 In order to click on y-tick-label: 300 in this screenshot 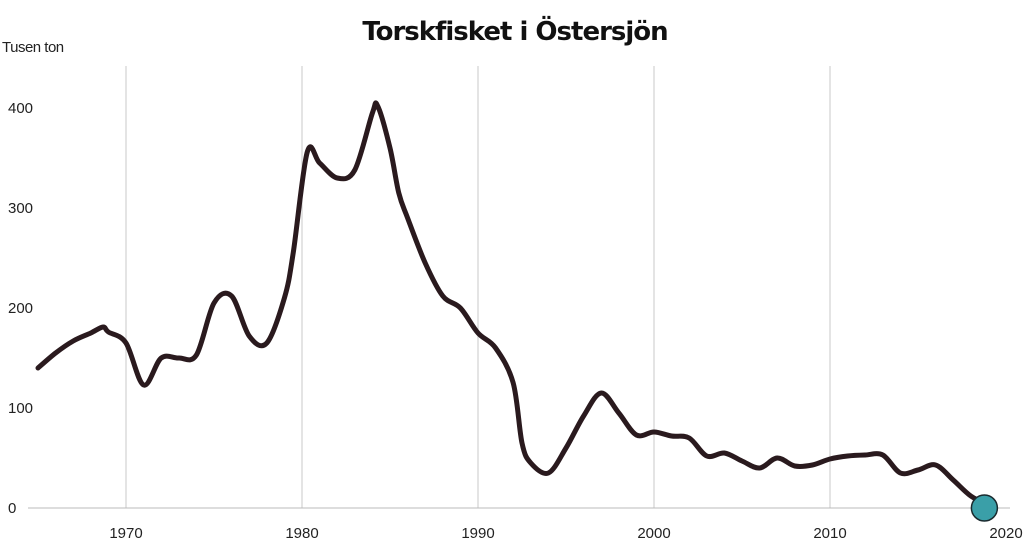, I will do `click(20, 208)`.